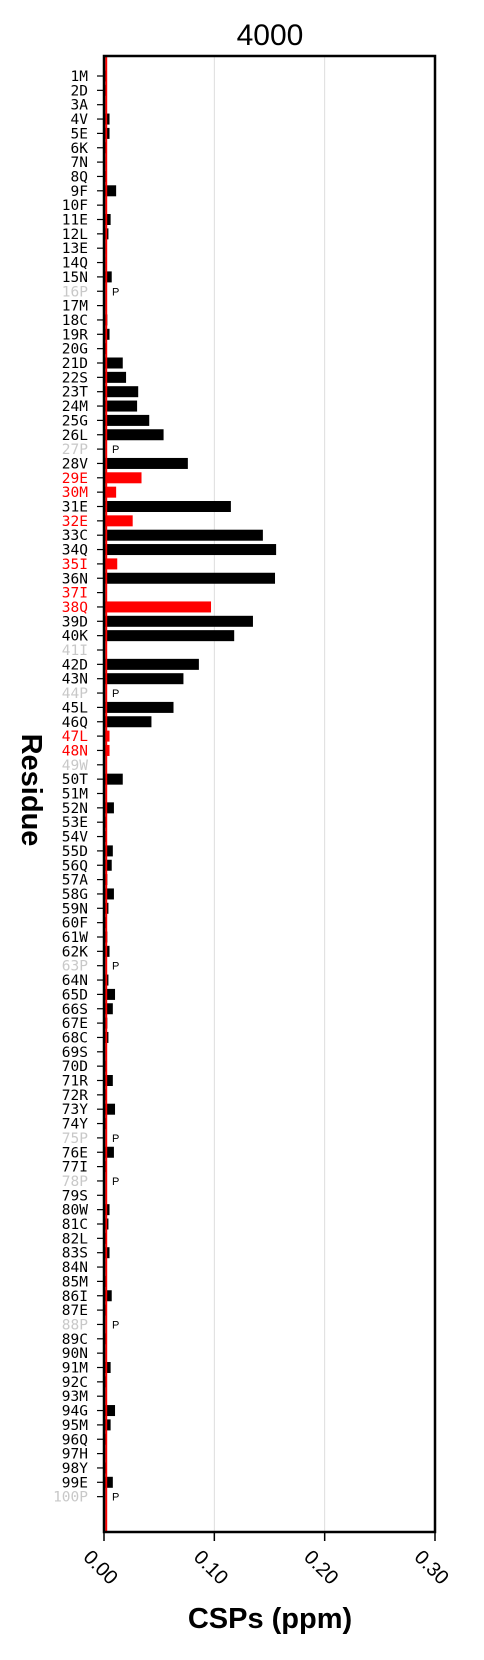 The image size is (484, 1660). What do you see at coordinates (167, 506) in the screenshot?
I see `bar-31E` at bounding box center [167, 506].